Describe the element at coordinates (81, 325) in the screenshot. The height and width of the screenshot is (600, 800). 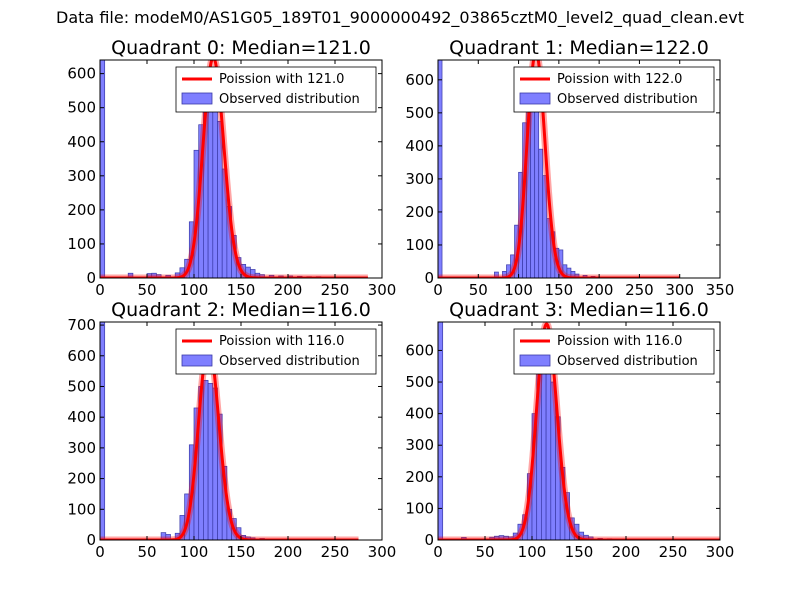
I see `y-tick-label: 700` at that location.